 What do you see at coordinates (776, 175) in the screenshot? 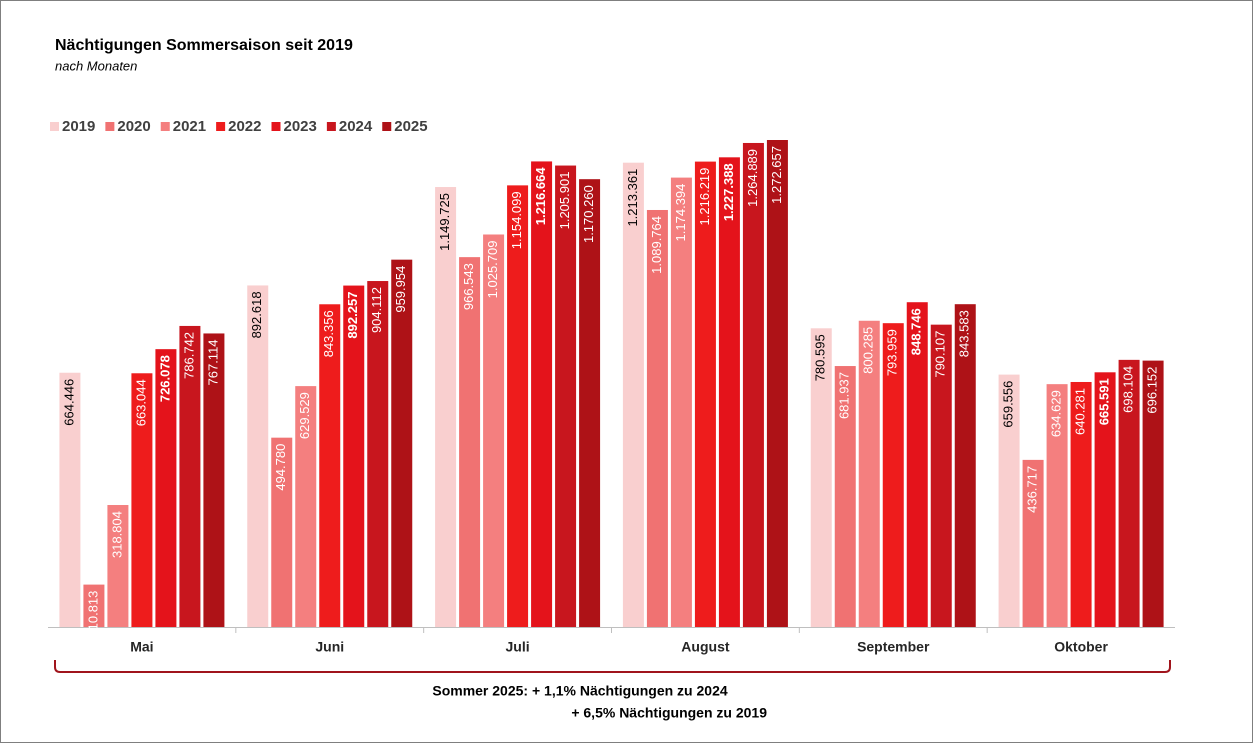
I see `value-label: 1.272.657` at bounding box center [776, 175].